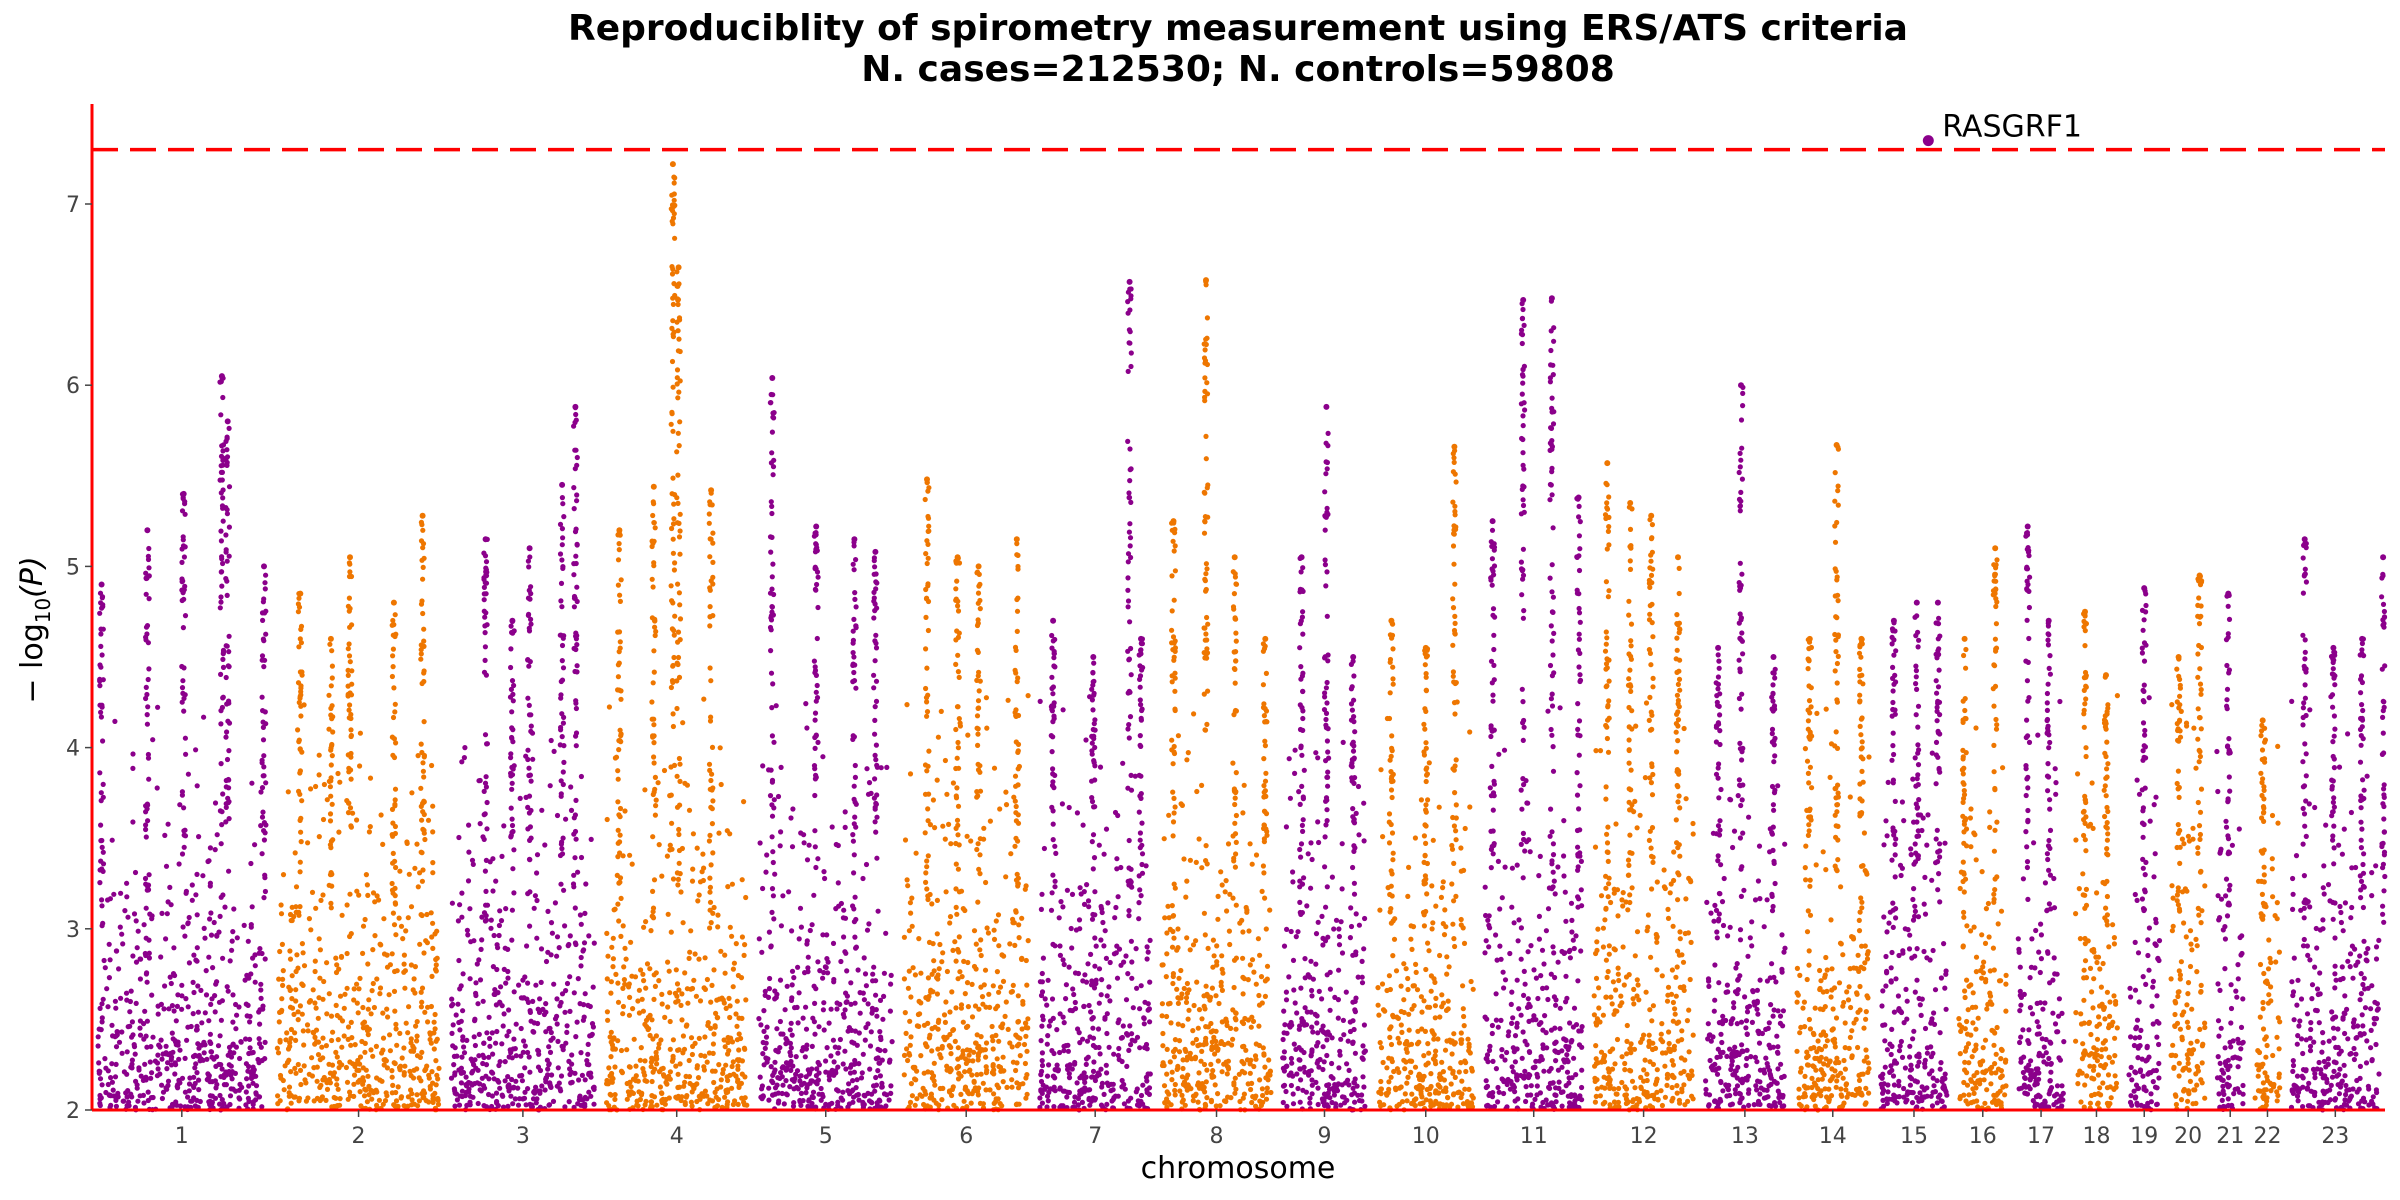 The height and width of the screenshot is (1200, 2400). I want to click on chromosome-5-points, so click(825, 743).